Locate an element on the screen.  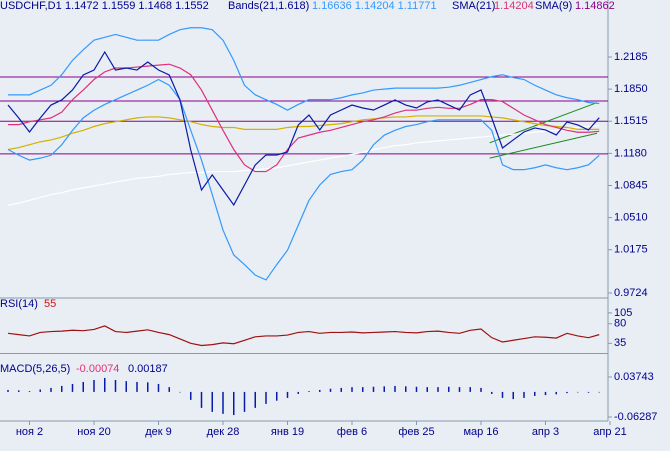
indicator-readout: 1.14862 is located at coordinates (595, 6).